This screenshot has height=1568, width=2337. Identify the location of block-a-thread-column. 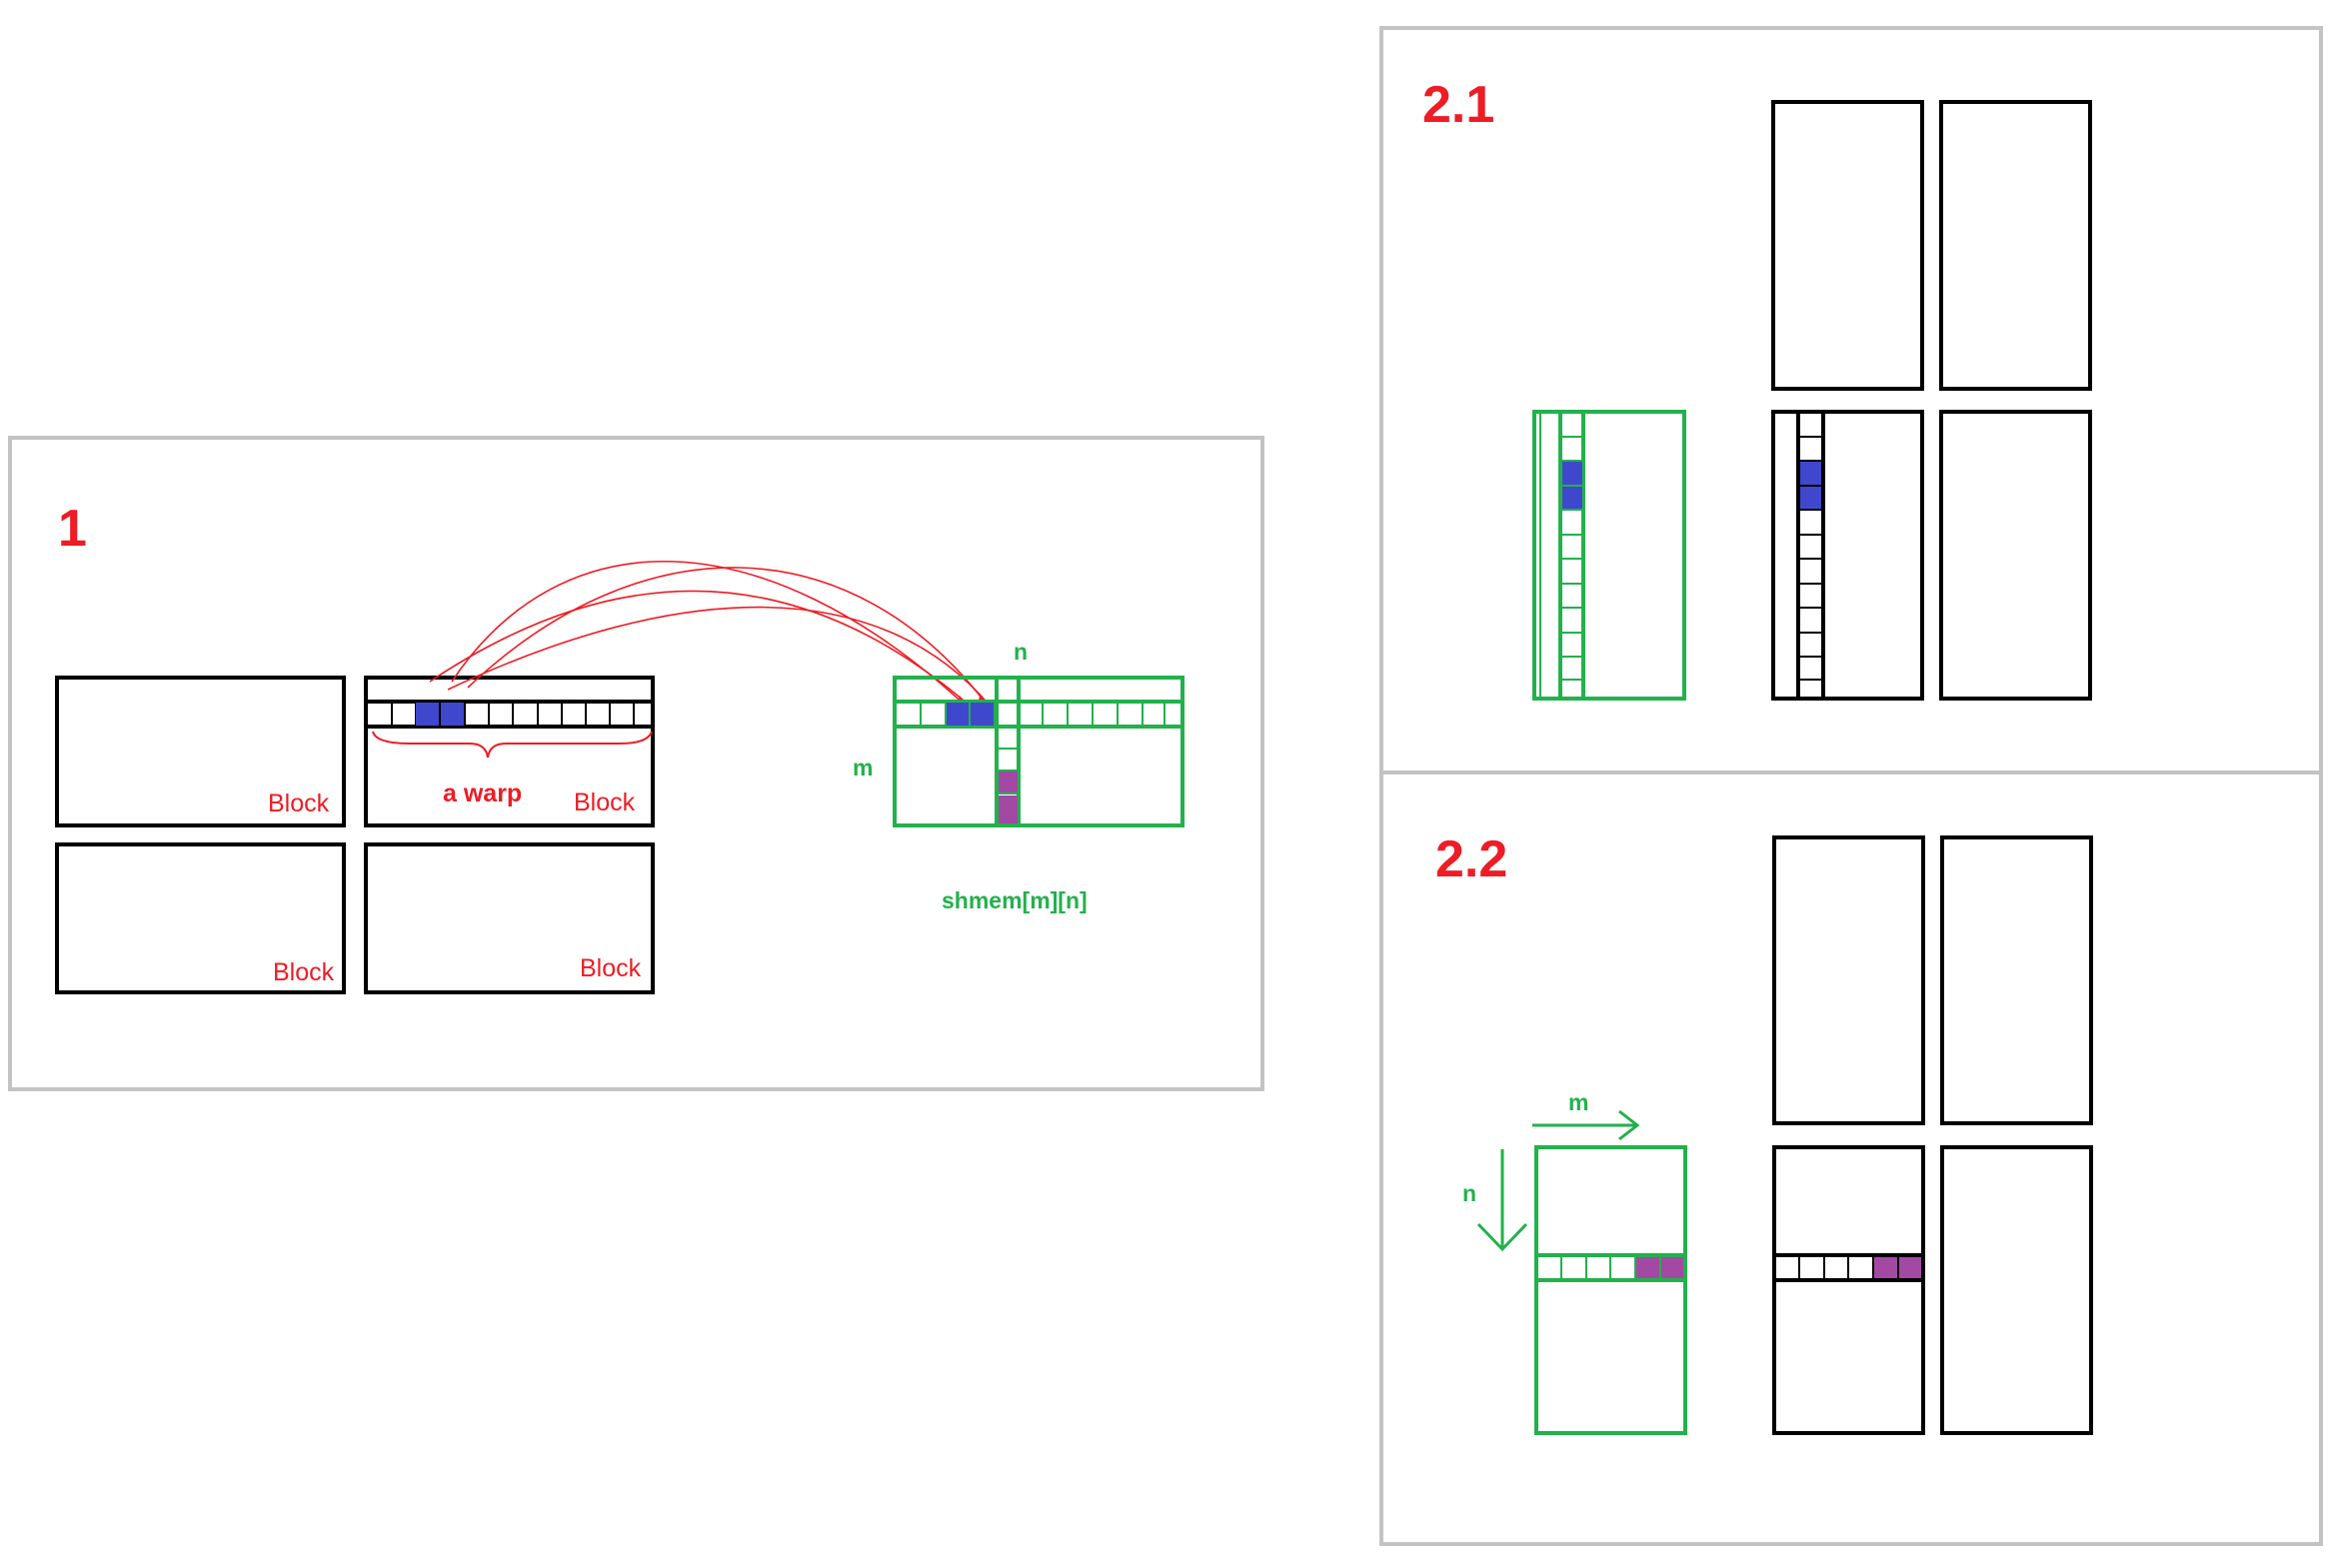
(1810, 556).